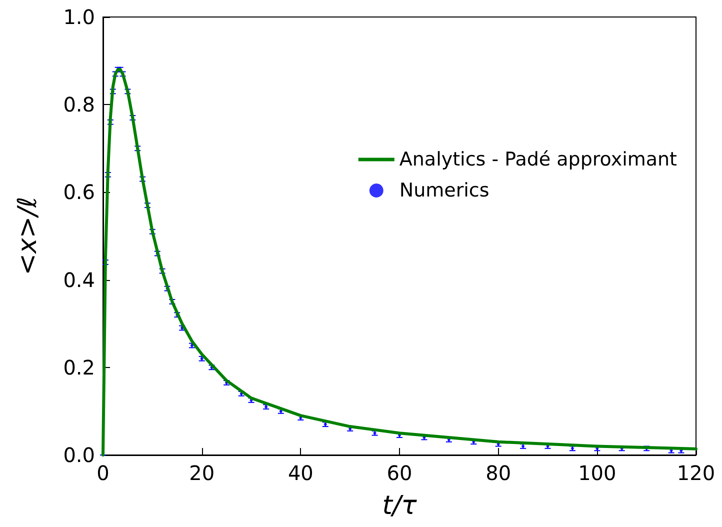 This screenshot has height=527, width=722. I want to click on x-tick-label: 100, so click(597, 473).